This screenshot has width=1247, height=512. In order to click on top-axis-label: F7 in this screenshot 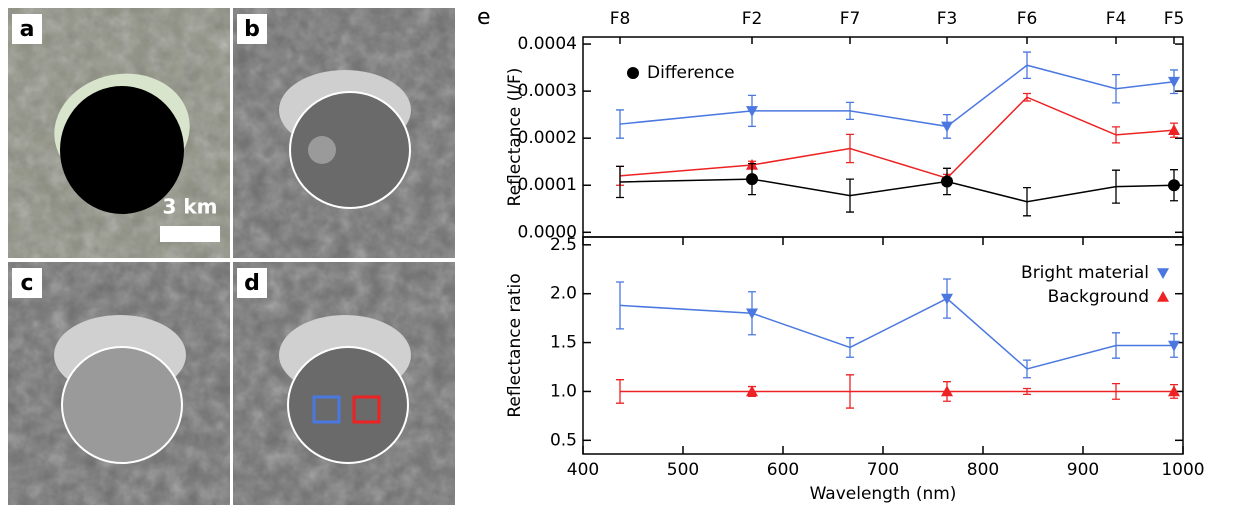, I will do `click(850, 19)`.